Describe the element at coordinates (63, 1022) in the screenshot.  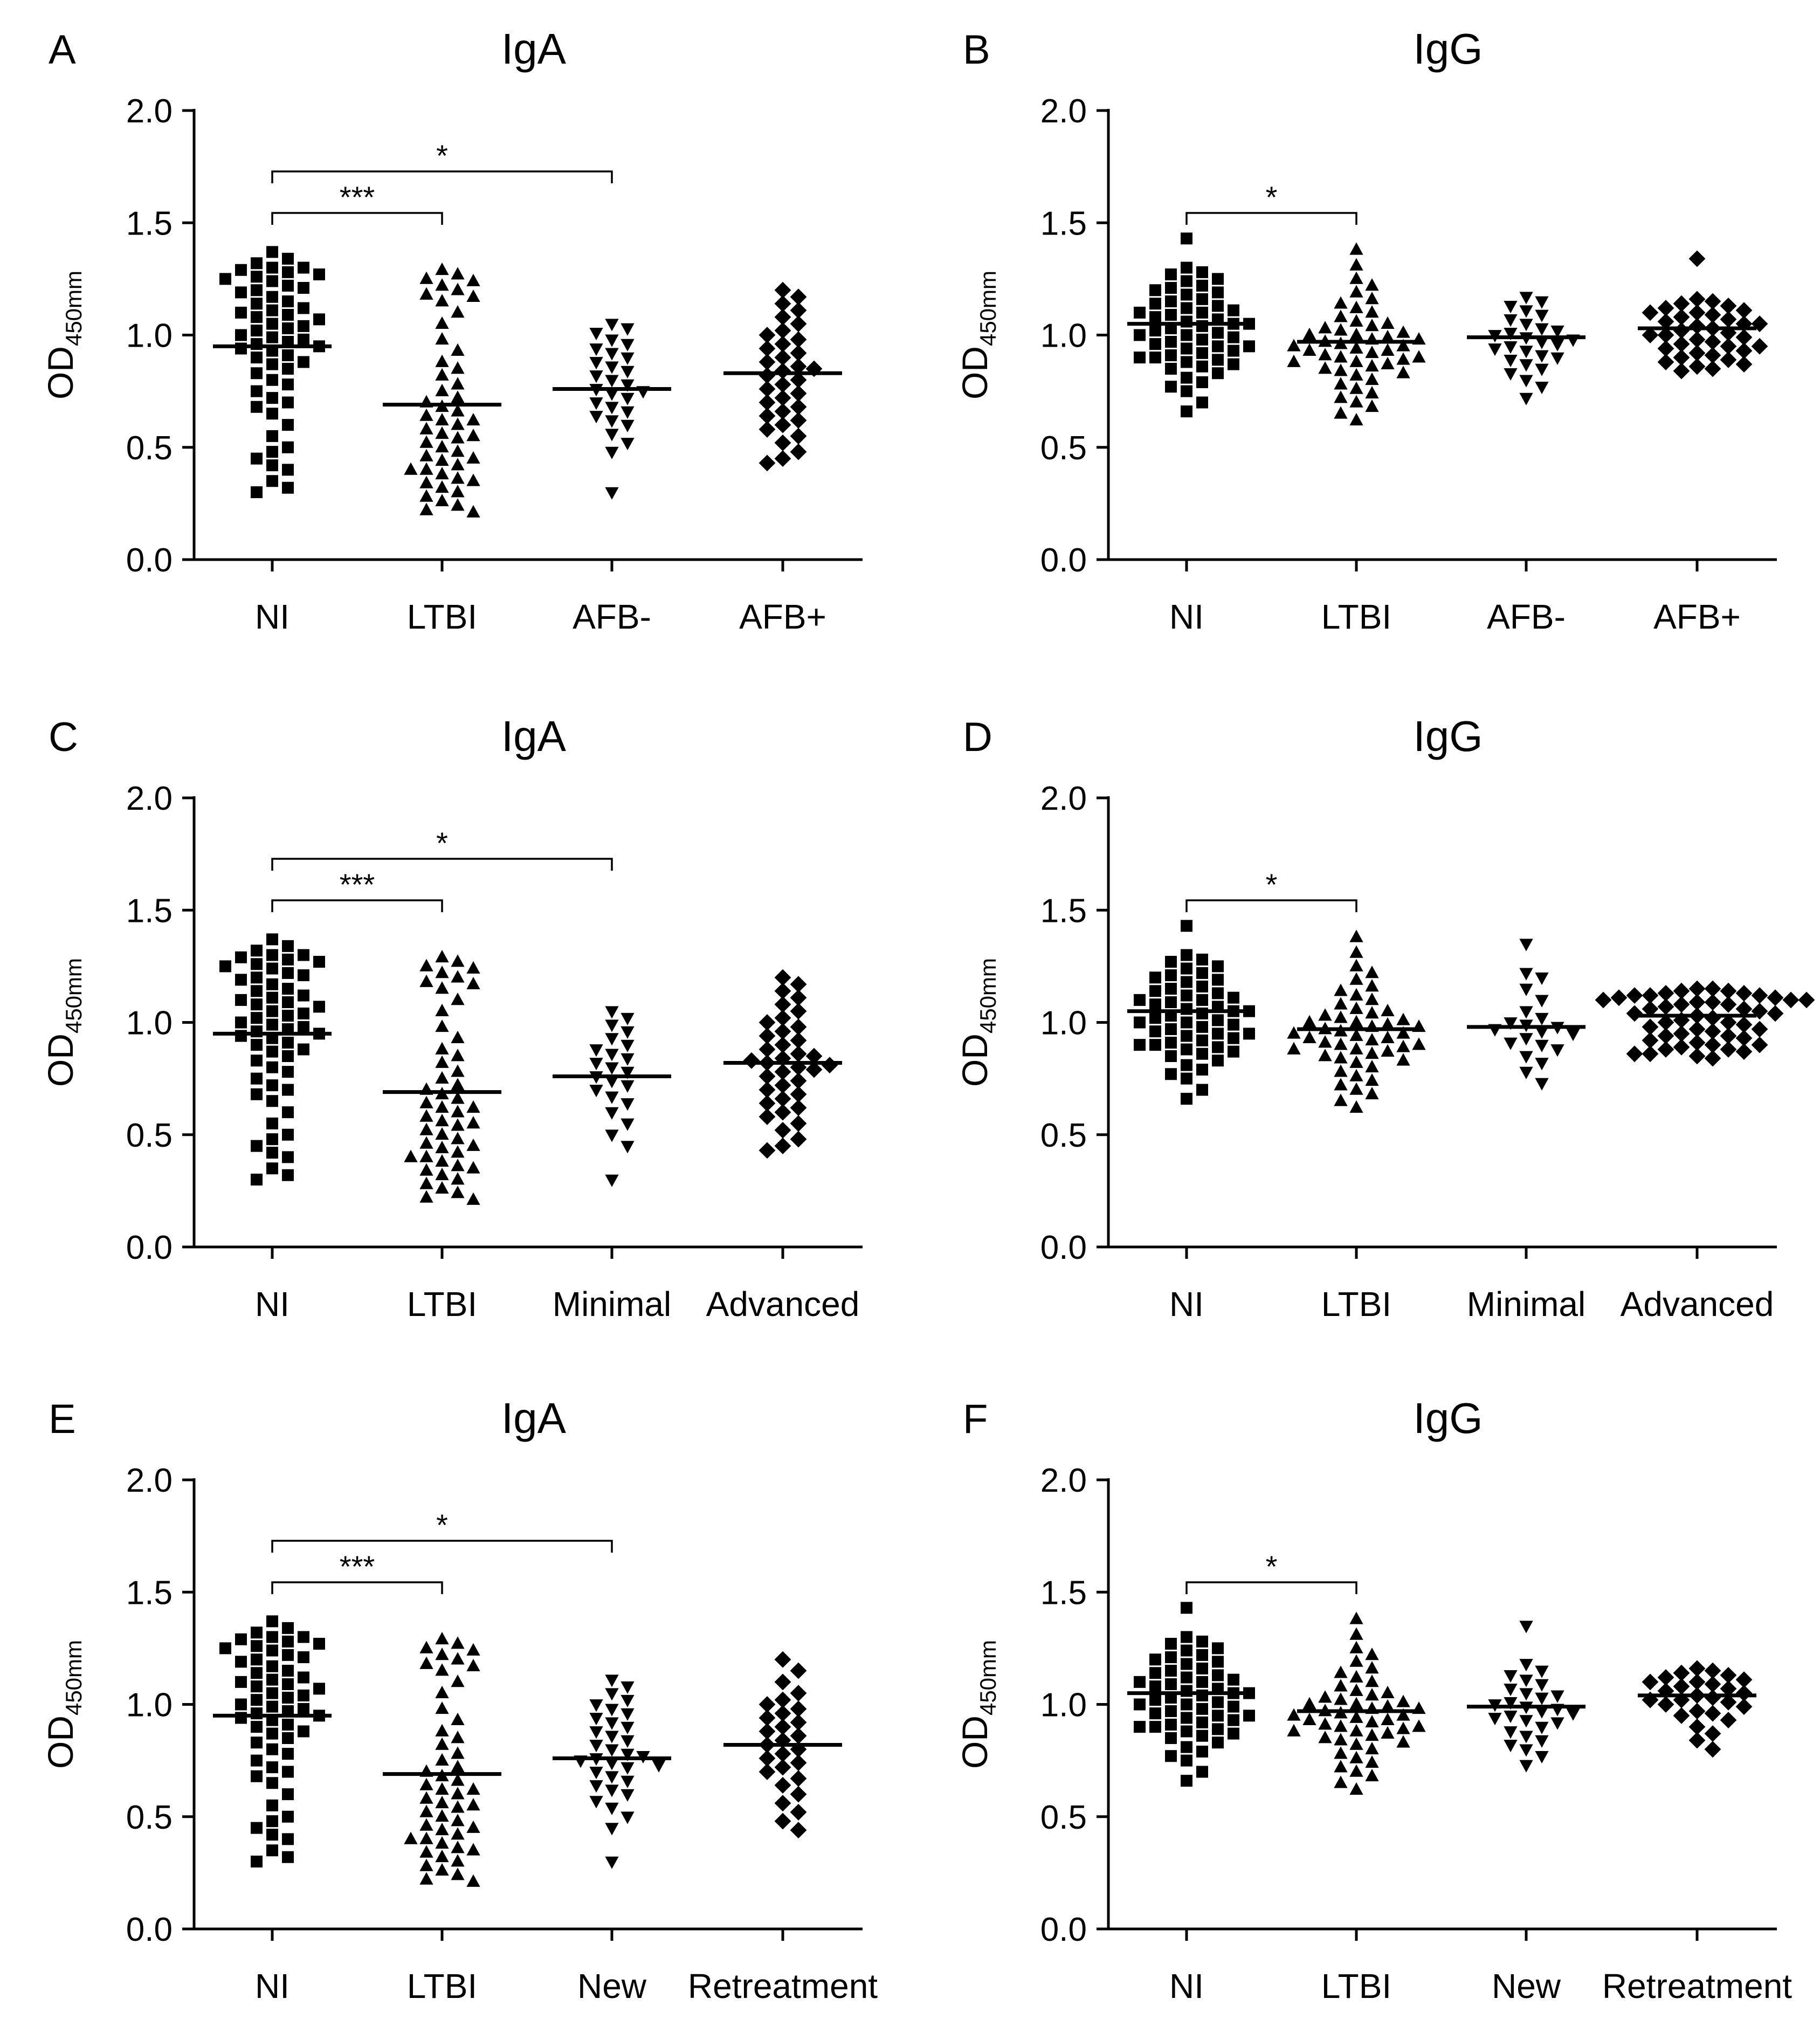
I see `y-axis-label: OD450mm` at that location.